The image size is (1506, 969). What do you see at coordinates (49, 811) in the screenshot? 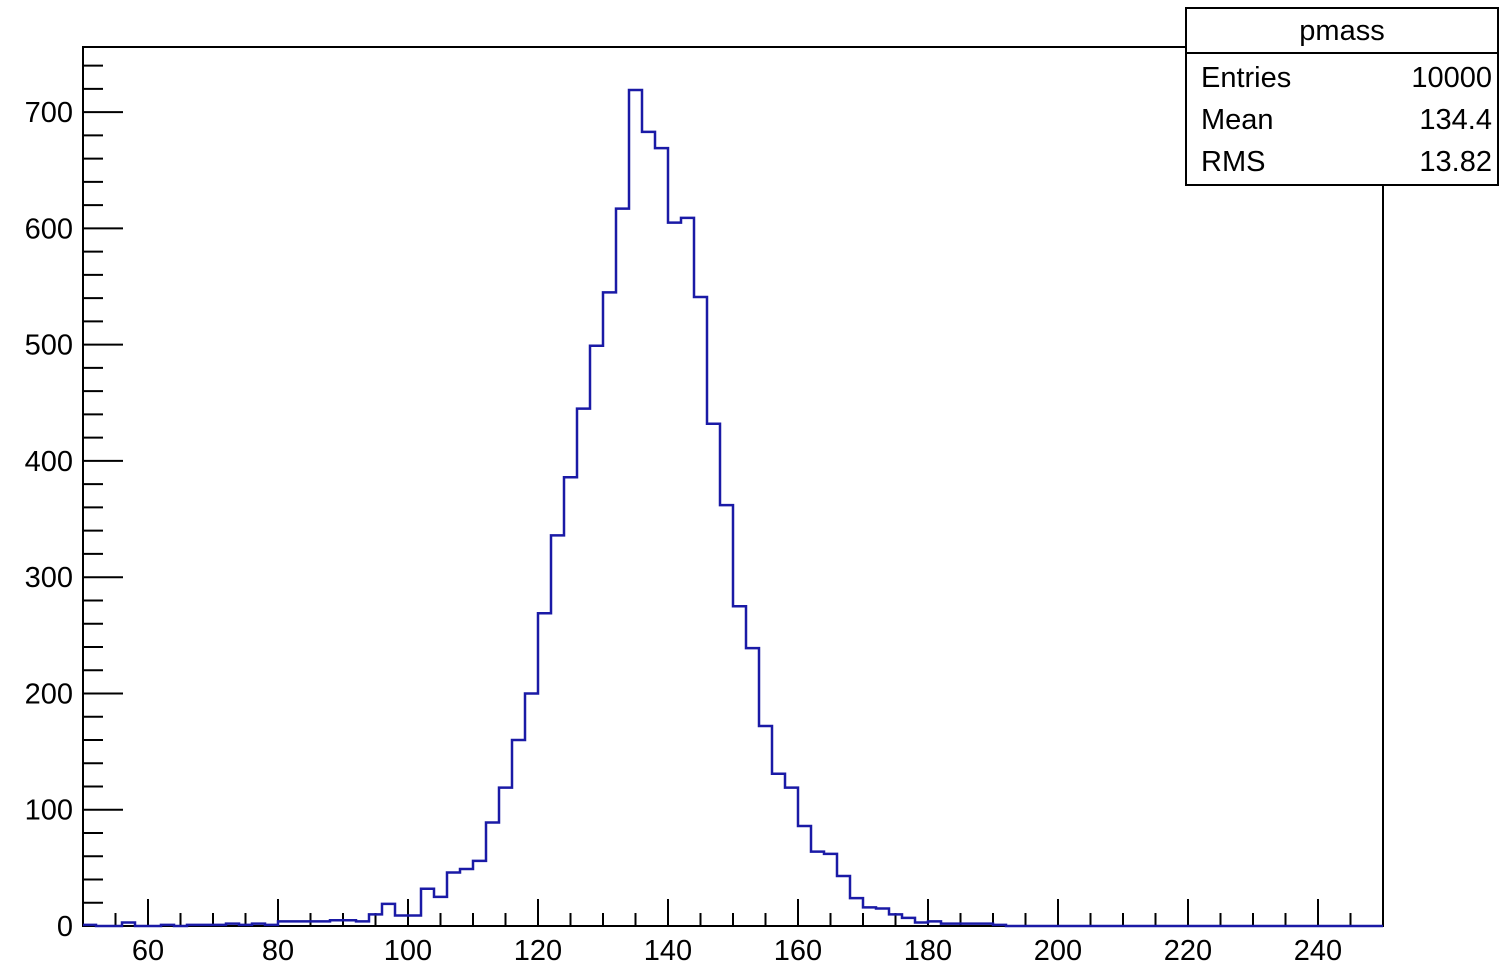
I see `y-tick-label: 100` at bounding box center [49, 811].